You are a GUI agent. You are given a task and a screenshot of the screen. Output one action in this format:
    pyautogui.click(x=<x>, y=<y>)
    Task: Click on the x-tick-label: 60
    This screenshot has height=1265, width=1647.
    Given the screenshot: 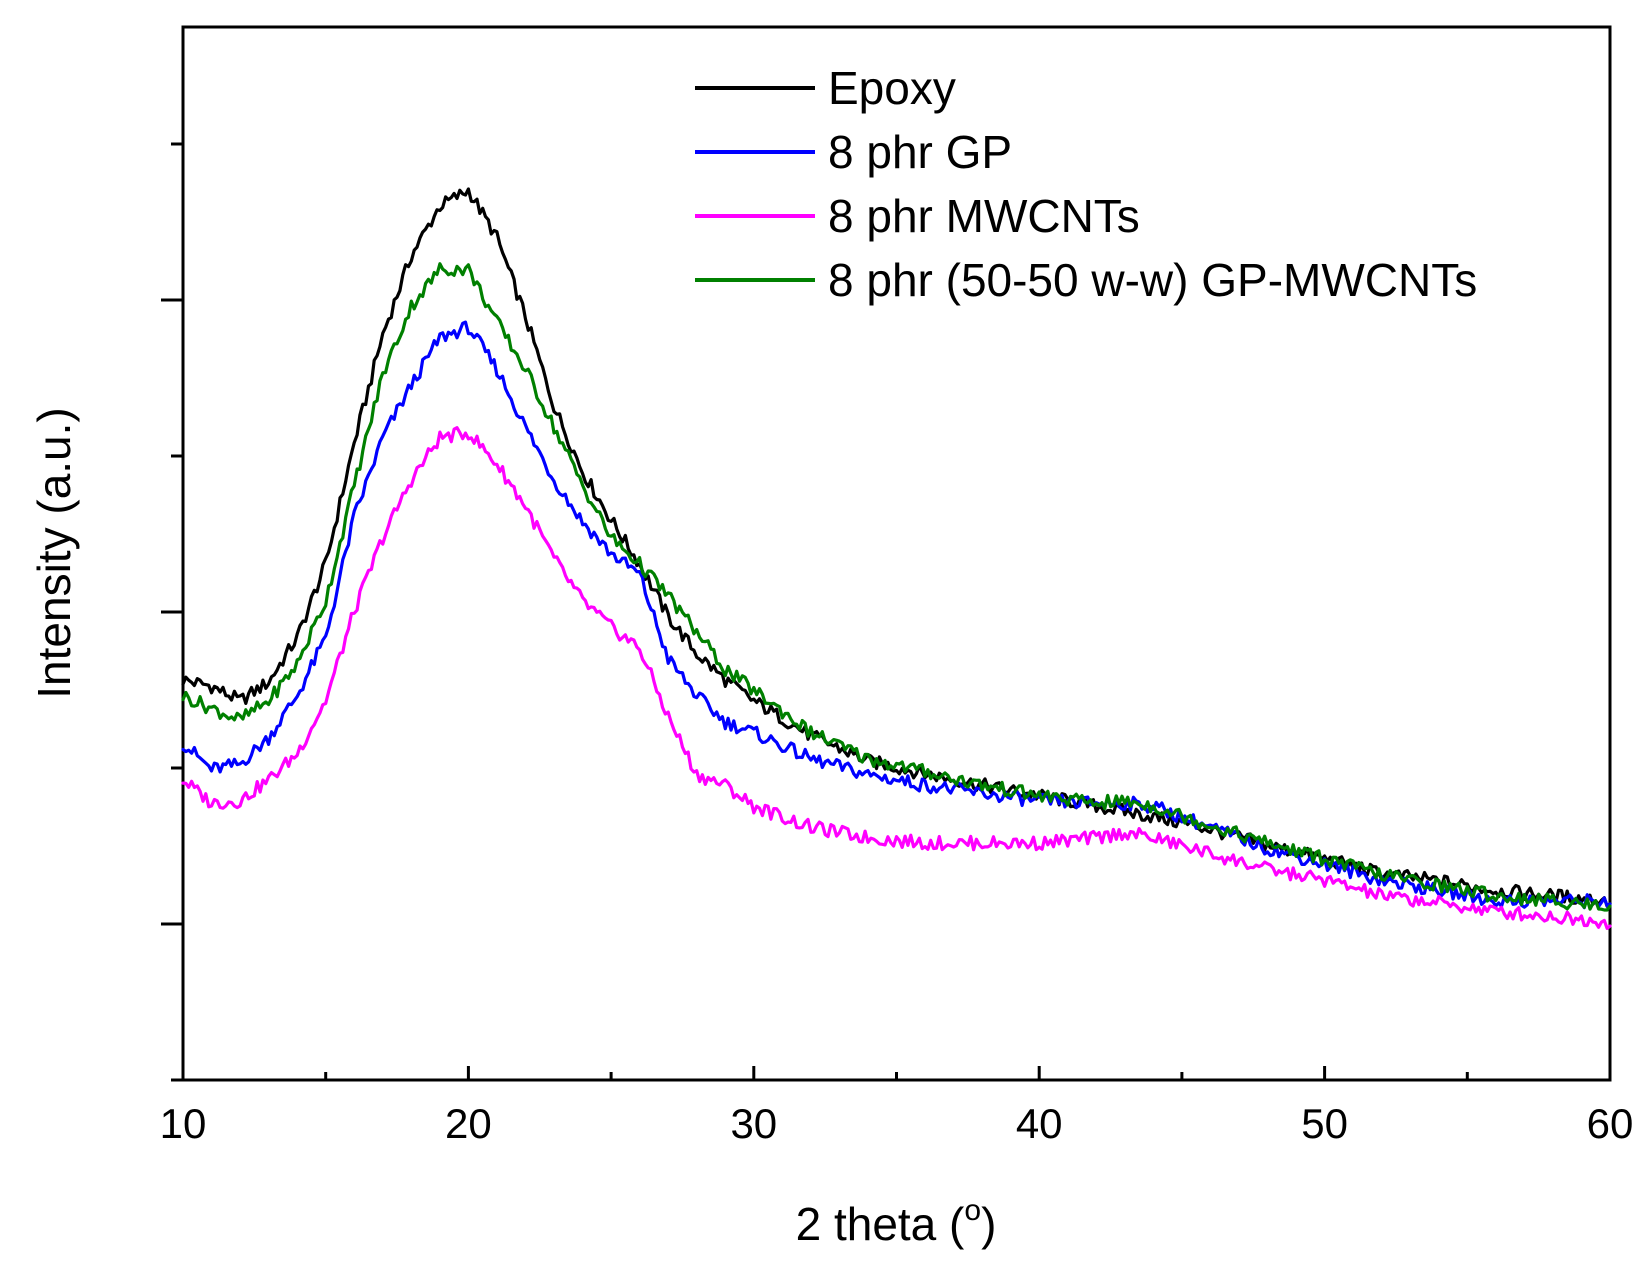 What is the action you would take?
    pyautogui.click(x=1610, y=1123)
    